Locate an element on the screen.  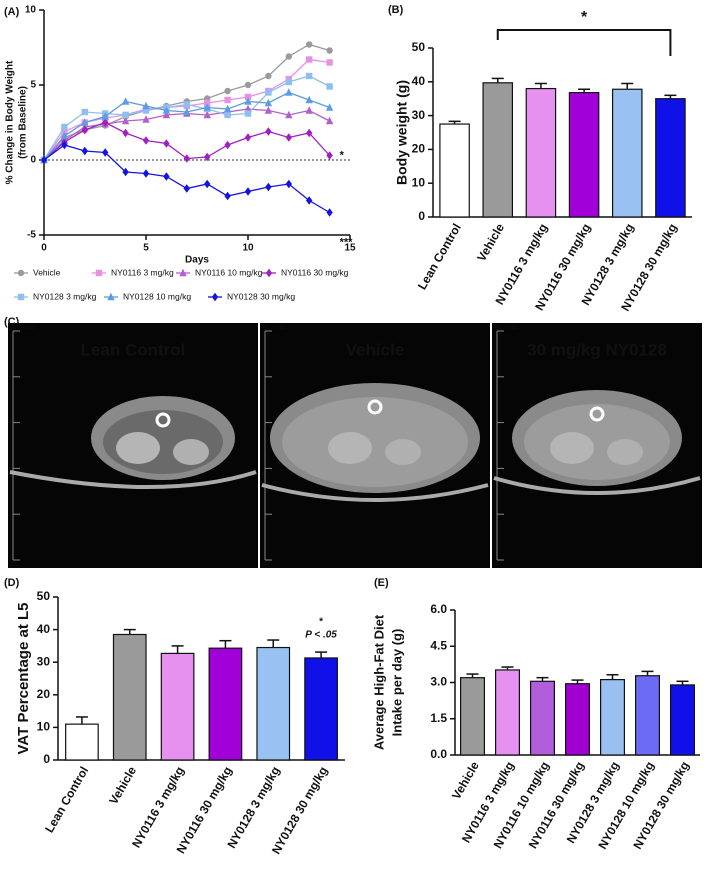
y-tick-label: 50 is located at coordinates (44, 596).